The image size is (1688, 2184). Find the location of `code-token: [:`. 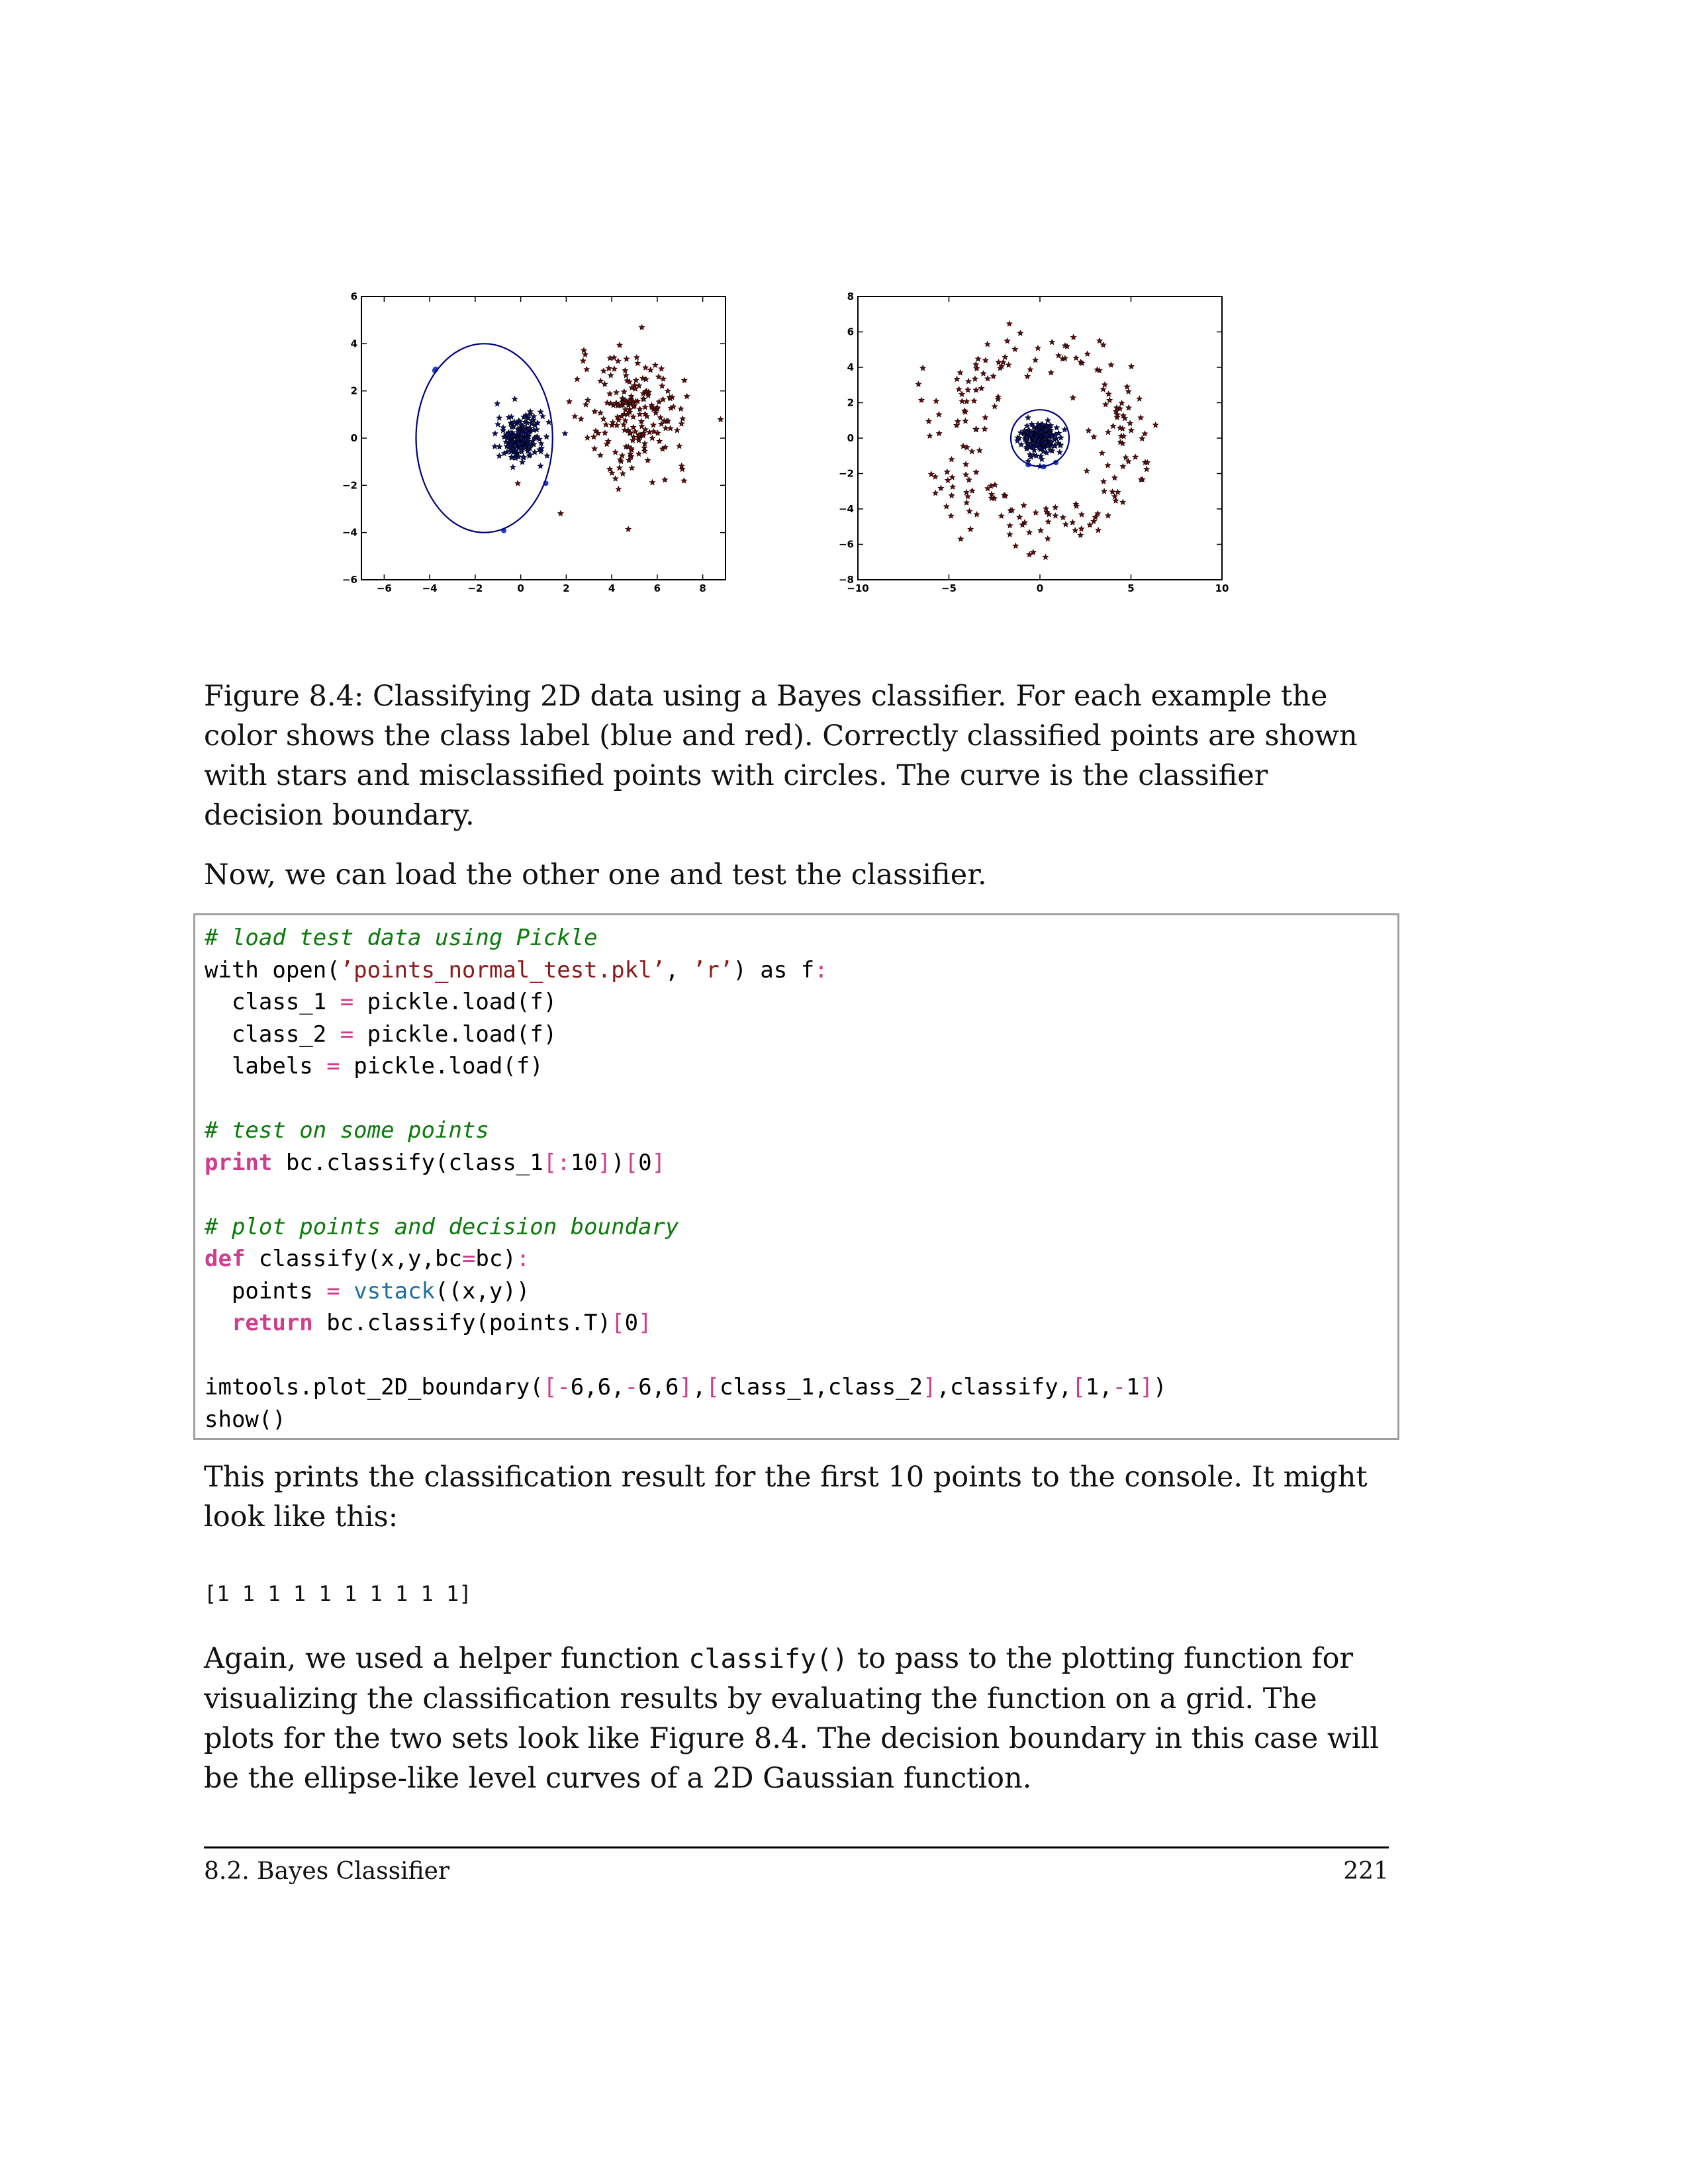

code-token: [: is located at coordinates (557, 1162).